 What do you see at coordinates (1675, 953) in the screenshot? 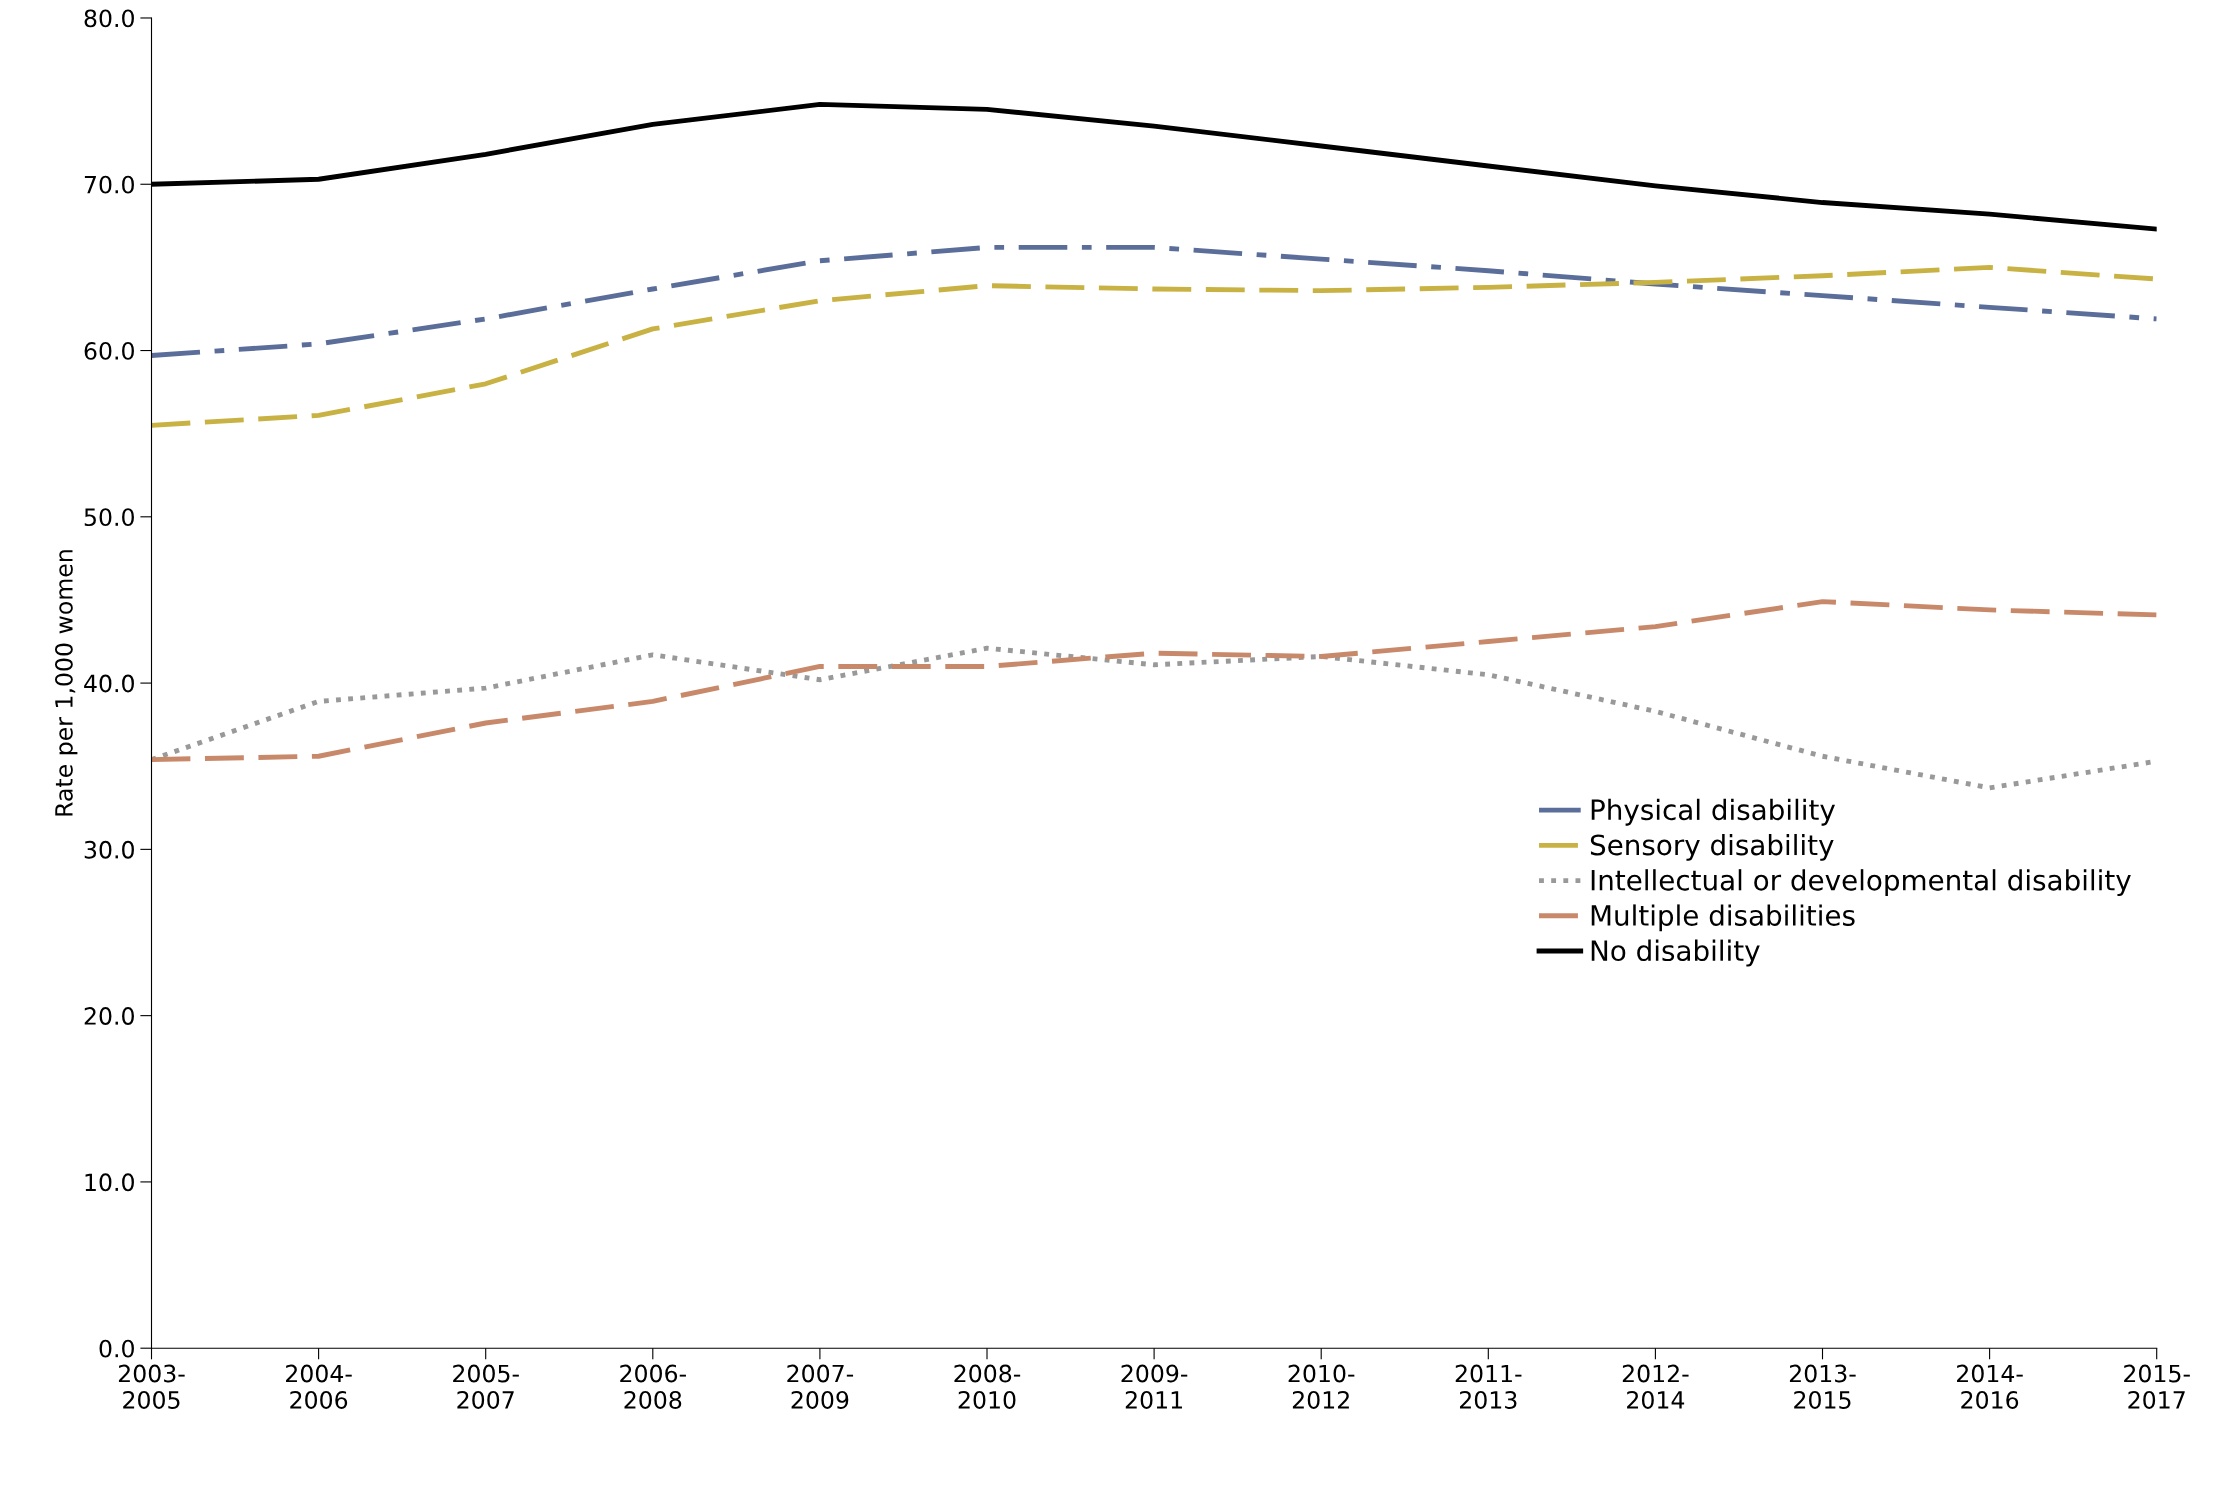
I see `legend-label: No disability` at bounding box center [1675, 953].